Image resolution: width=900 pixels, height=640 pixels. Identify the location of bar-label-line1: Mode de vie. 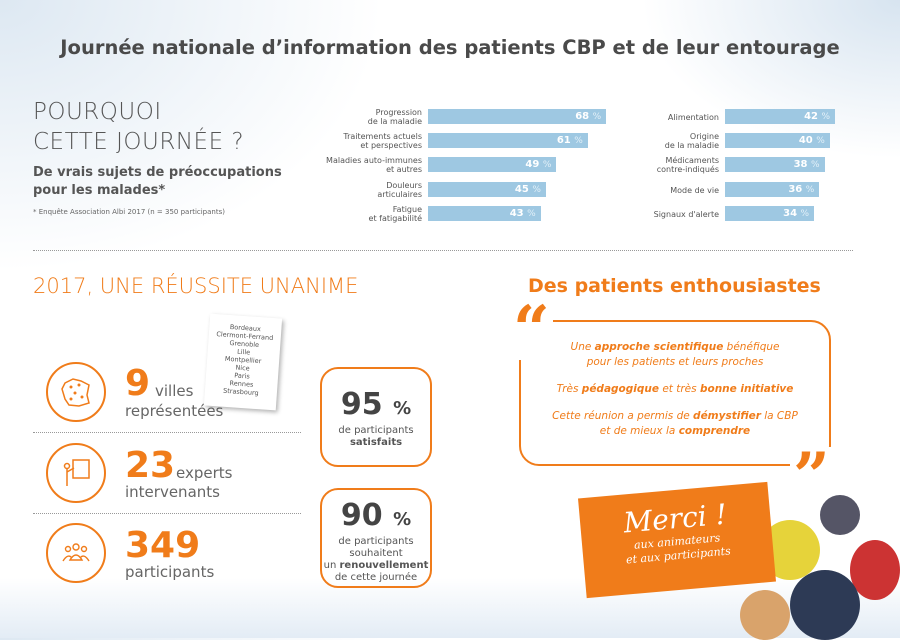
(694, 190).